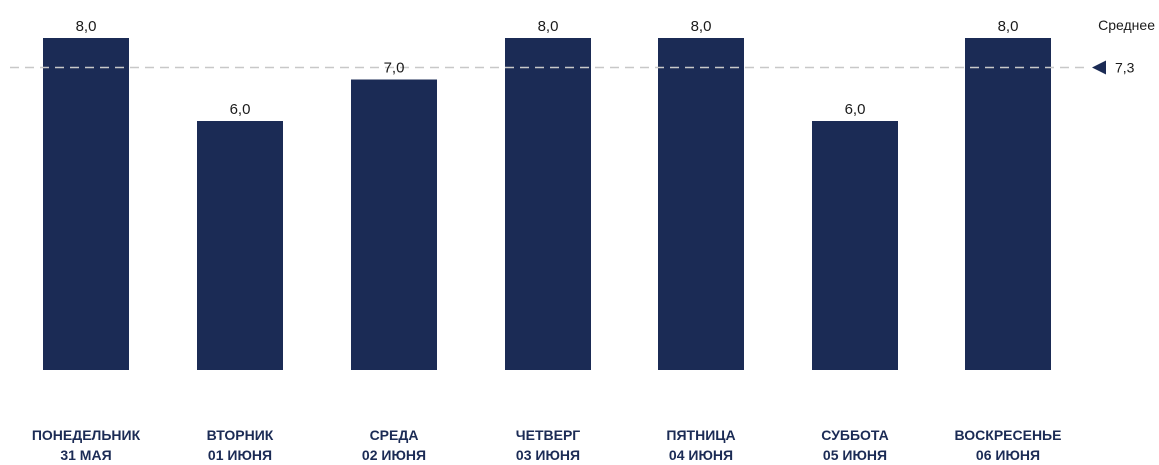 The width and height of the screenshot is (1159, 465). I want to click on category-label-3-line-2: 02 ИЮНЯ, so click(394, 455).